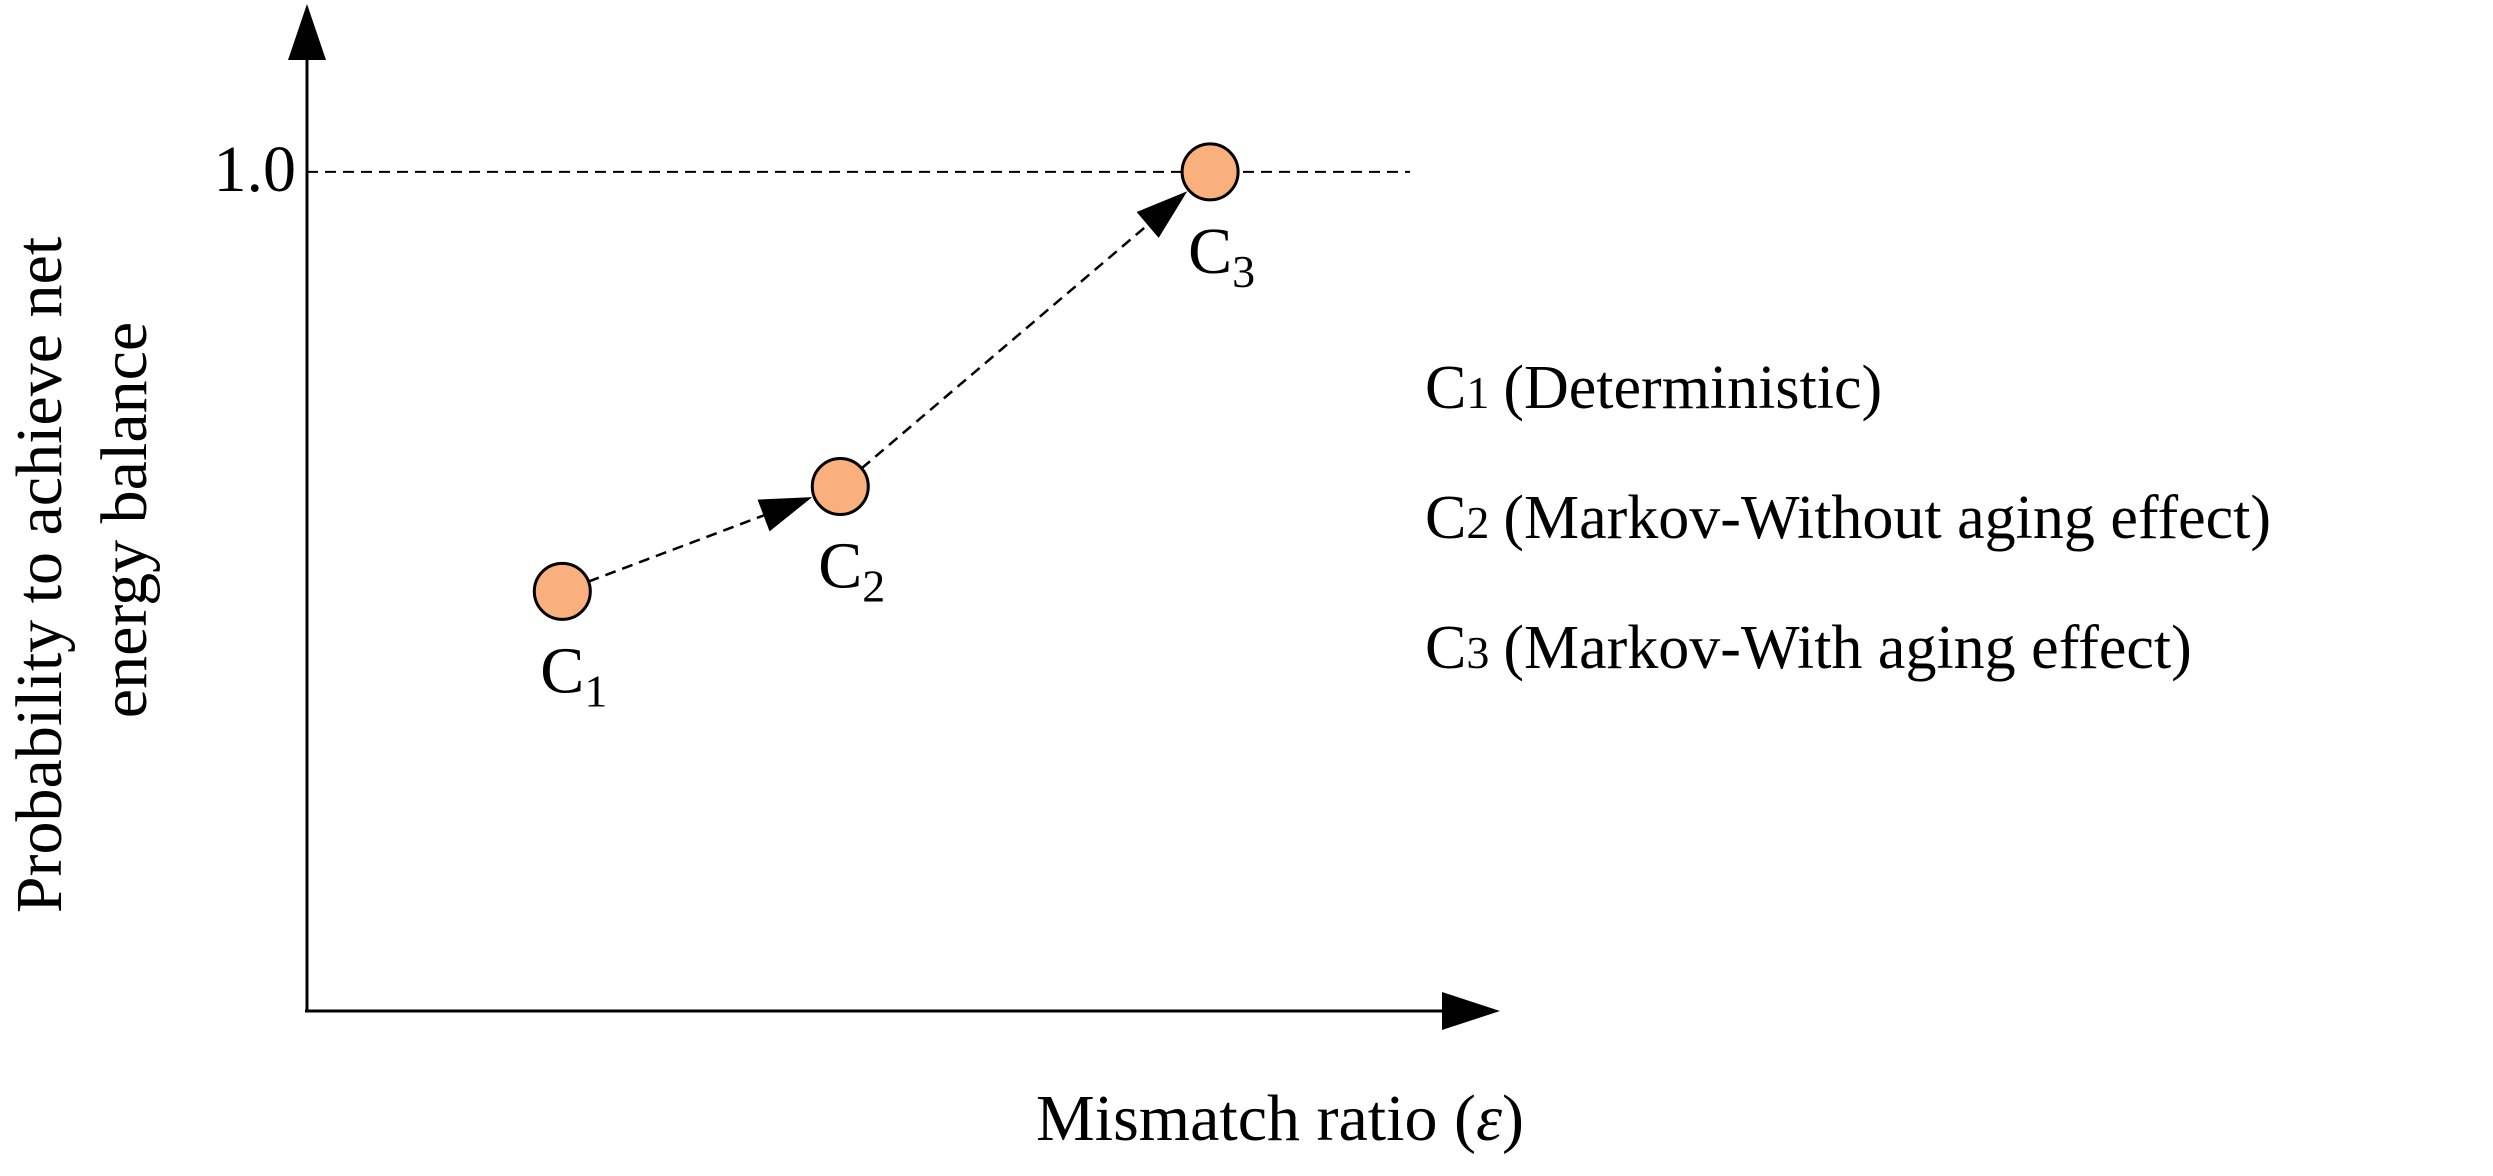 The height and width of the screenshot is (1176, 2493). What do you see at coordinates (1513, 1118) in the screenshot?
I see `x-axis-label-close: )` at bounding box center [1513, 1118].